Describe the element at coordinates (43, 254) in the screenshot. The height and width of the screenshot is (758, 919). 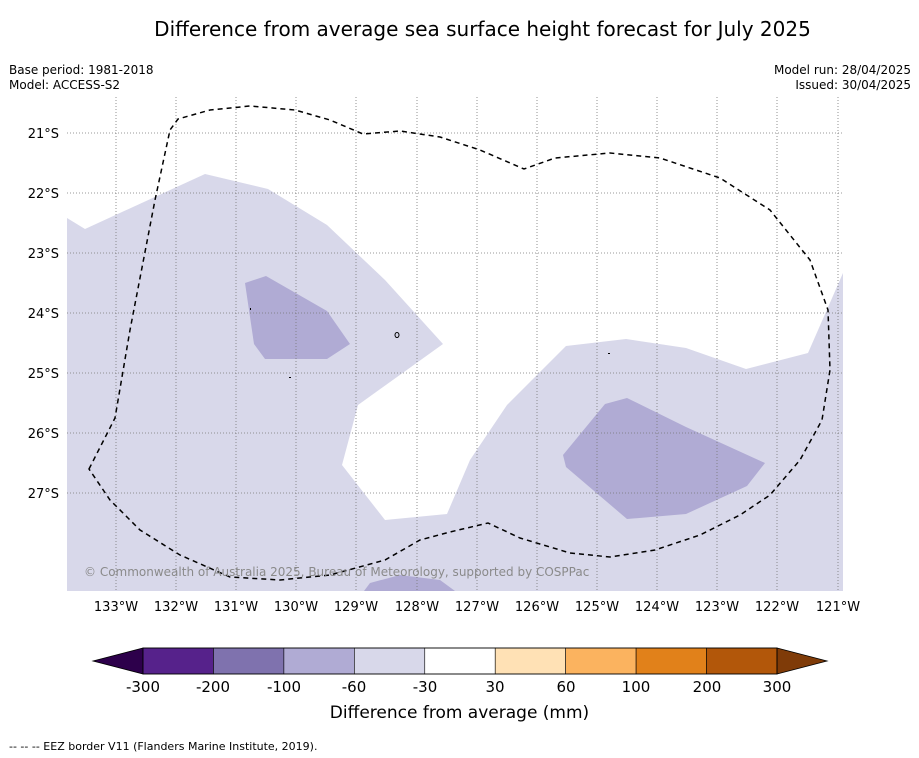
I see `lat-label: 23°S` at that location.